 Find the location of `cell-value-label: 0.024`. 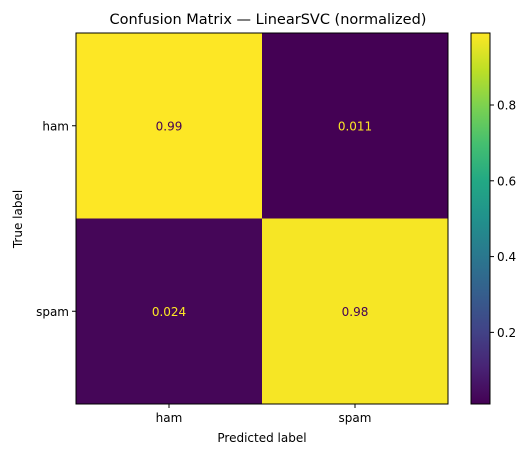

cell-value-label: 0.024 is located at coordinates (169, 312).